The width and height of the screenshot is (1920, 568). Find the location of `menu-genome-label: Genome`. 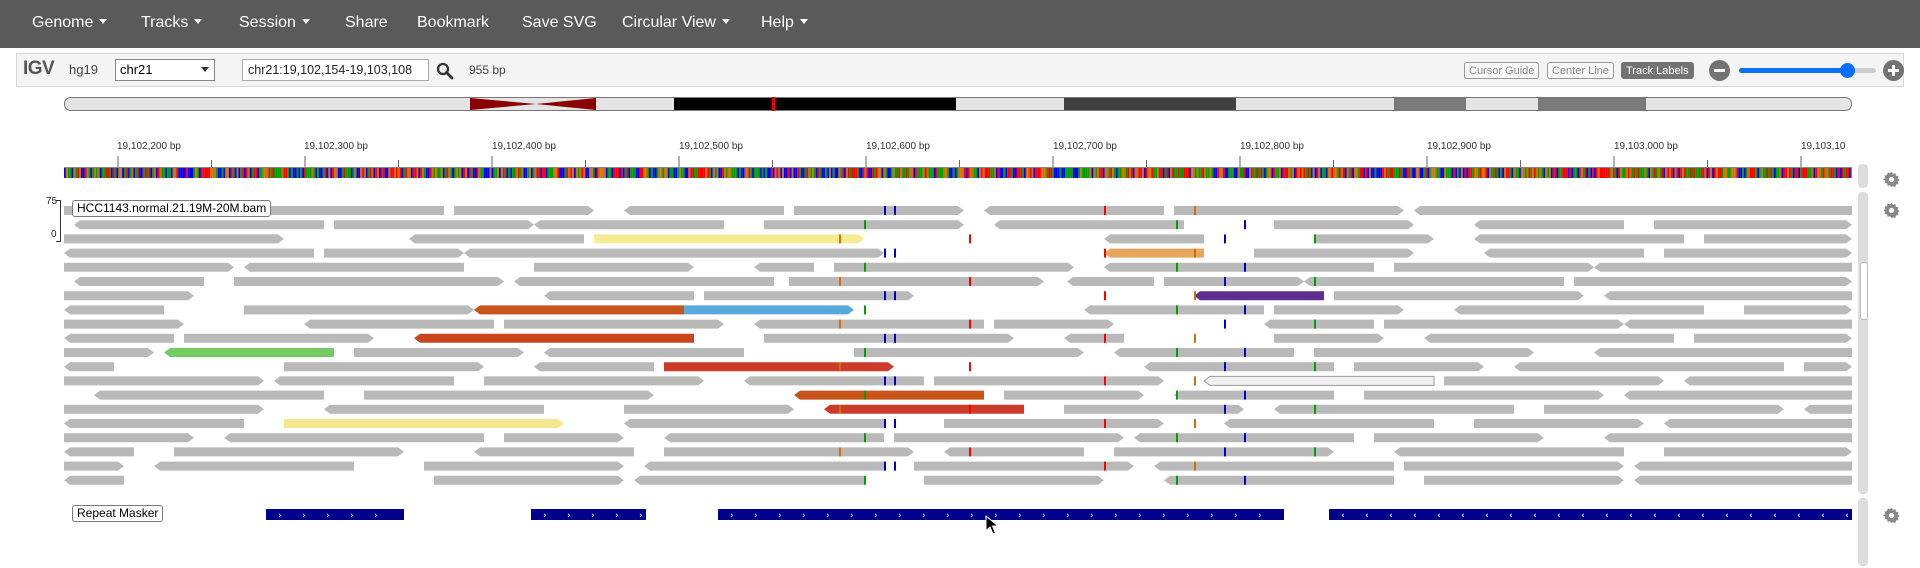

menu-genome-label: Genome is located at coordinates (63, 22).